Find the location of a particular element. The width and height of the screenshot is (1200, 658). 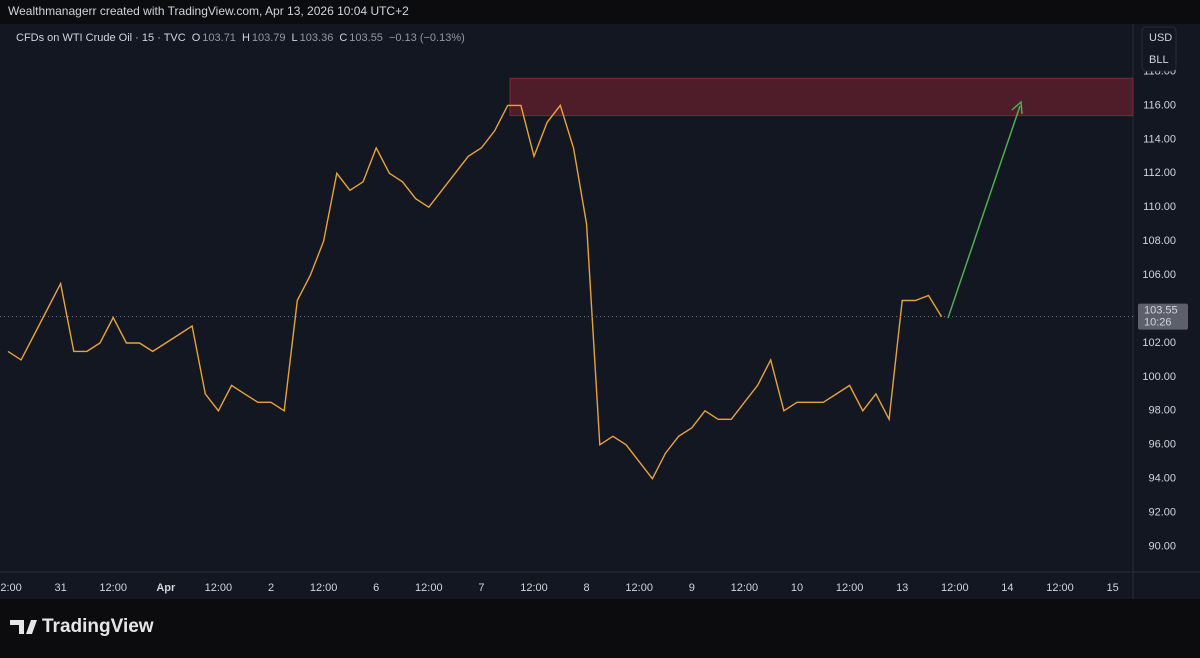

y-tick-label: 92.00 is located at coordinates (1162, 513).